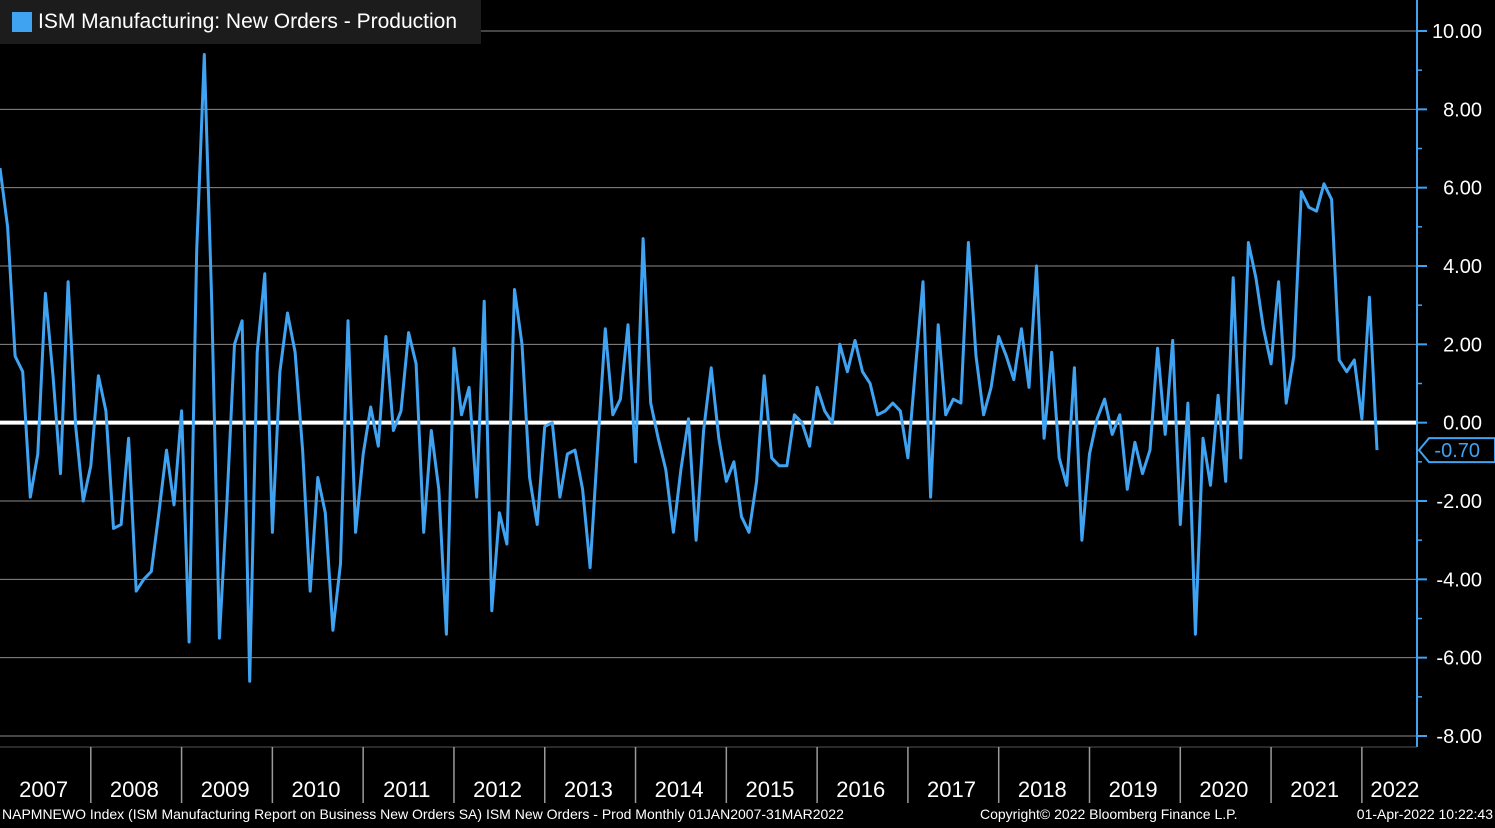  Describe the element at coordinates (1109, 814) in the screenshot. I see `footer-copyright: Copyright© 2022 Bloomberg Finance L.P.` at that location.